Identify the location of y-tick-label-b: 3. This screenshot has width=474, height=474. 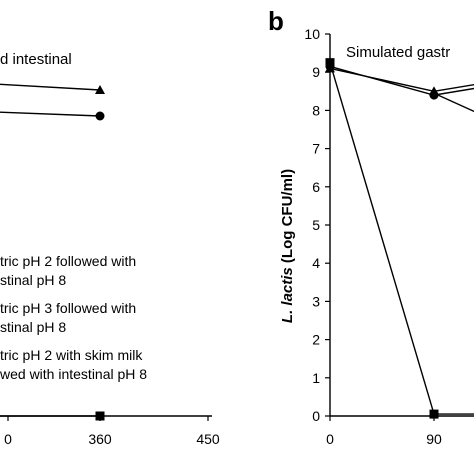
(316, 301).